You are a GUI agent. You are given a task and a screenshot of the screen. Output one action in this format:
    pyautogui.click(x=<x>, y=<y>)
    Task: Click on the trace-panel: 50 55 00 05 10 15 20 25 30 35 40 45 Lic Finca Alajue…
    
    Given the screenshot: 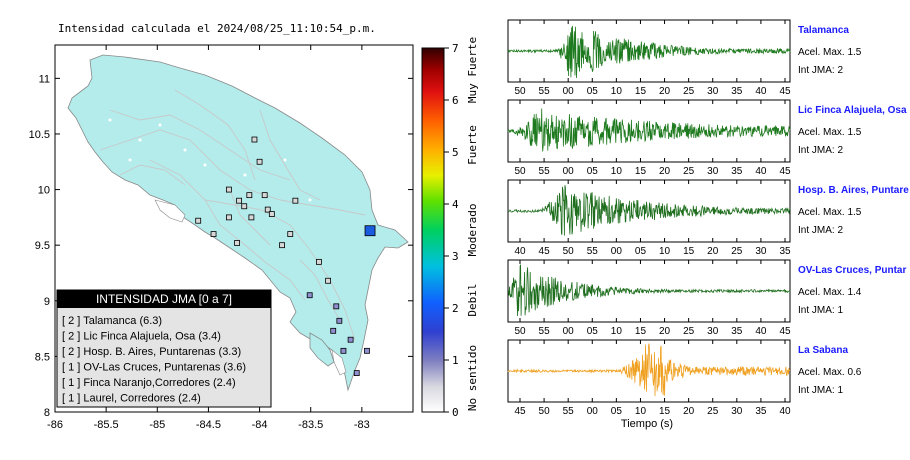 What is the action you would take?
    pyautogui.click(x=707, y=138)
    